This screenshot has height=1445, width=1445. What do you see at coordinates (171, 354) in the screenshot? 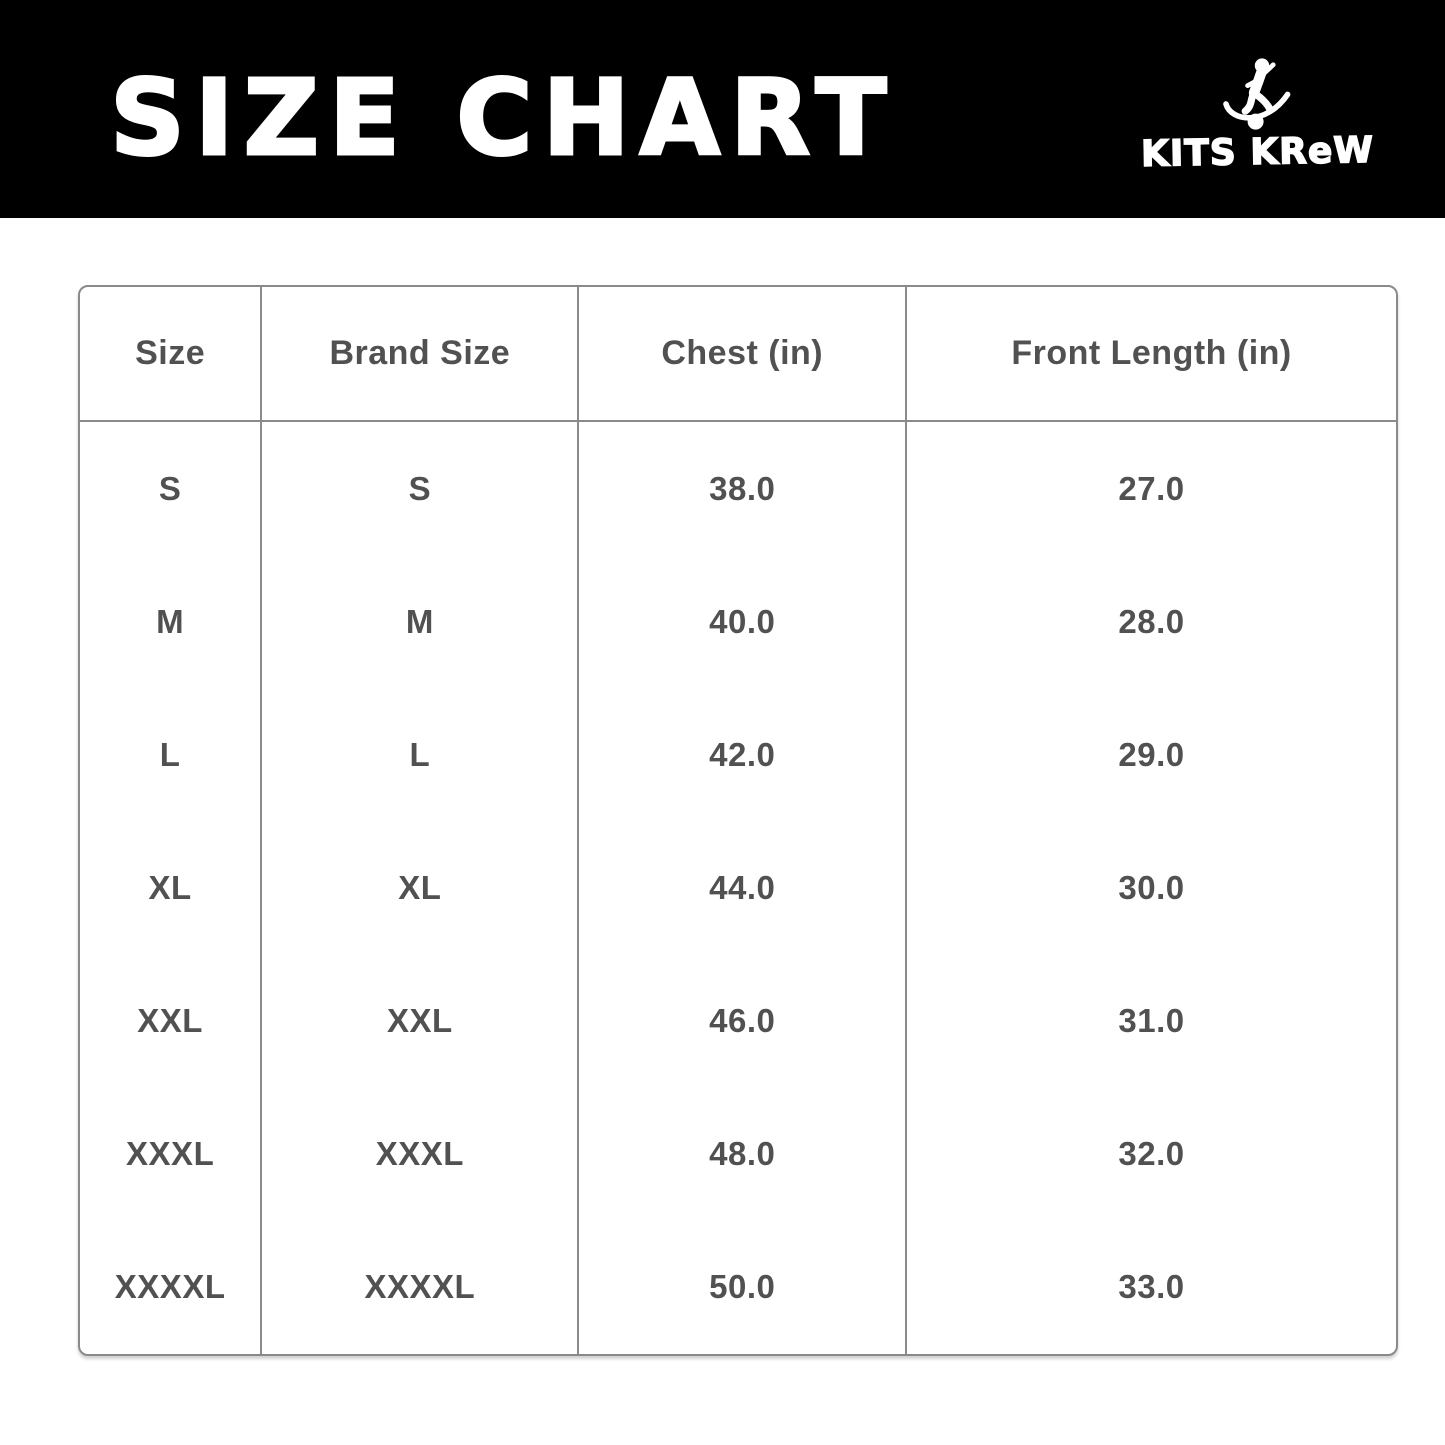
I see `column-header: Size` at bounding box center [171, 354].